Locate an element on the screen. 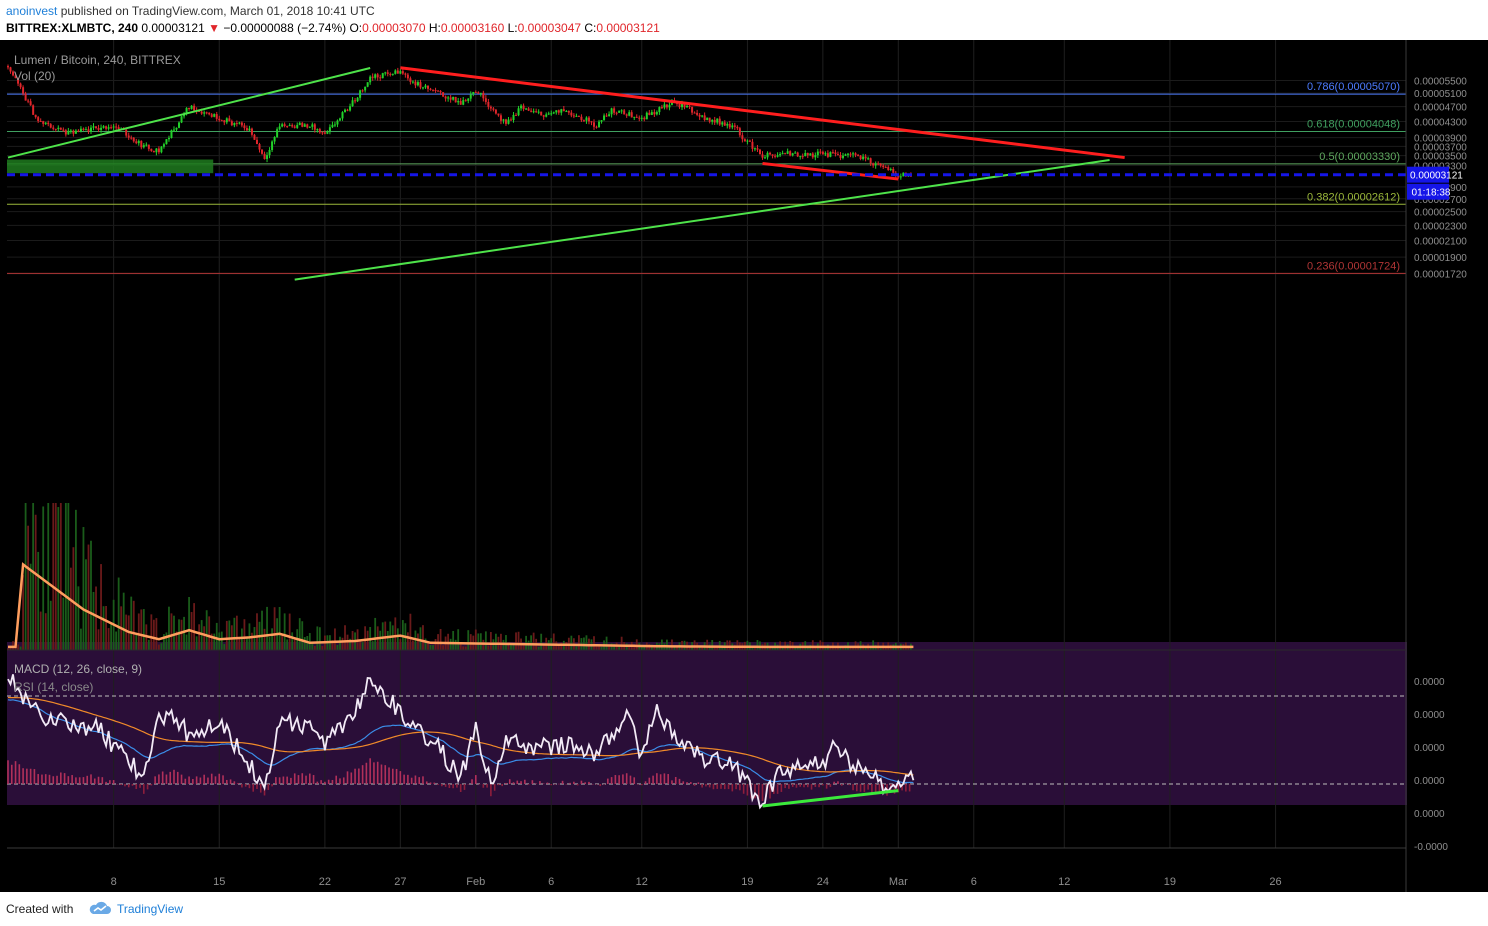  fib-level-label: 0.5(0.00003330) is located at coordinates (1359, 157).